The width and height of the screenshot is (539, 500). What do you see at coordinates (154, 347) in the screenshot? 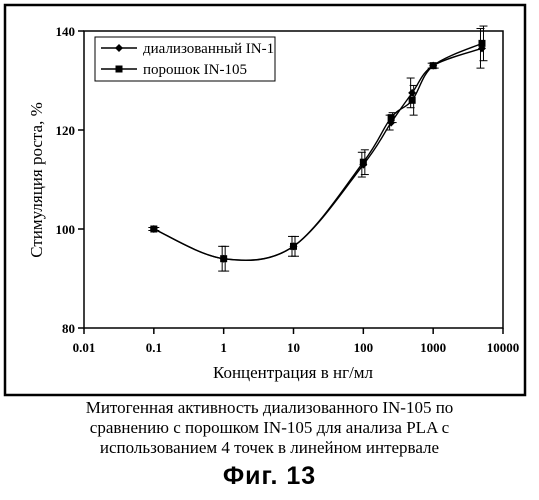
I see `x-tick-label: 0.1` at bounding box center [154, 347].